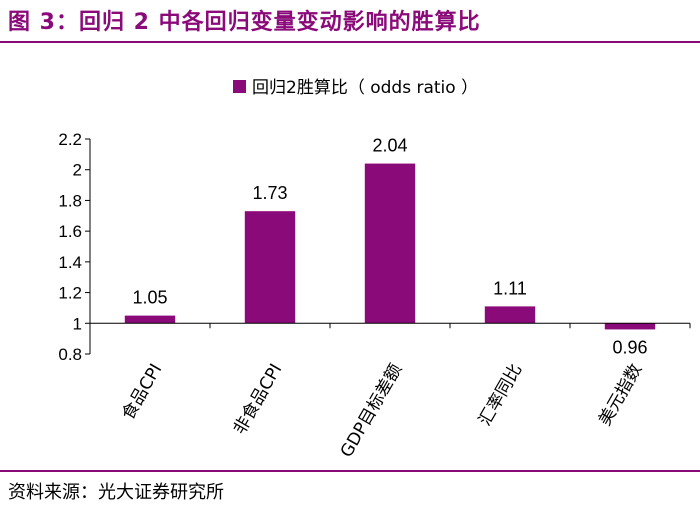  What do you see at coordinates (620, 395) in the screenshot?
I see `category-label: 美元指数` at bounding box center [620, 395].